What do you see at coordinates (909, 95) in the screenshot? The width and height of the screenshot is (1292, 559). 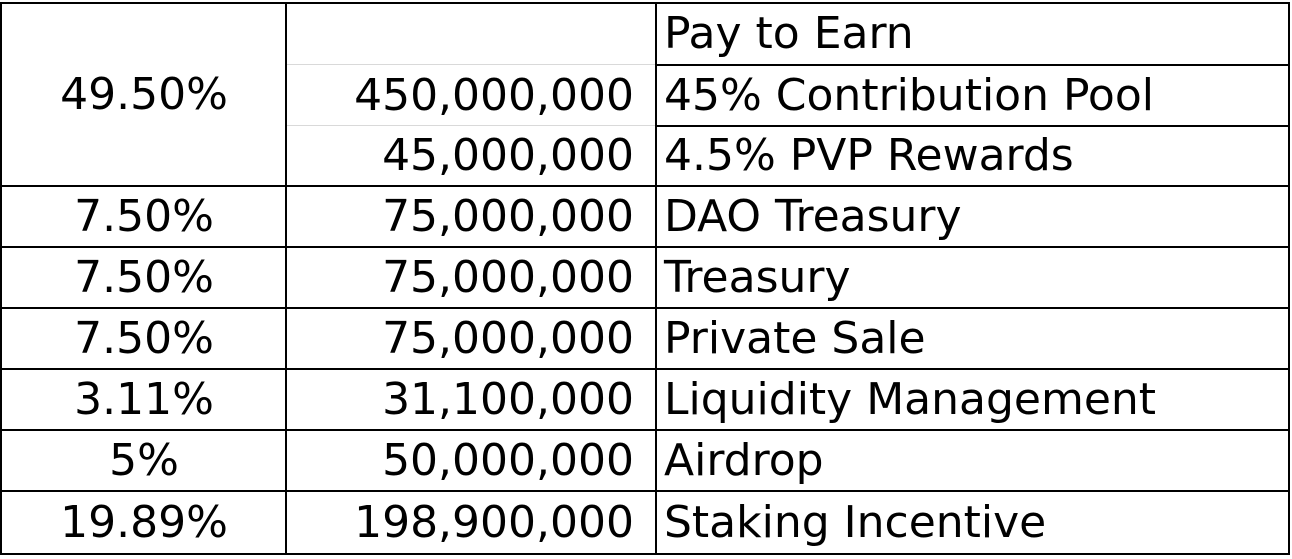 I see `label-cell-contribution-pool: 45% Contribution Pool` at bounding box center [909, 95].